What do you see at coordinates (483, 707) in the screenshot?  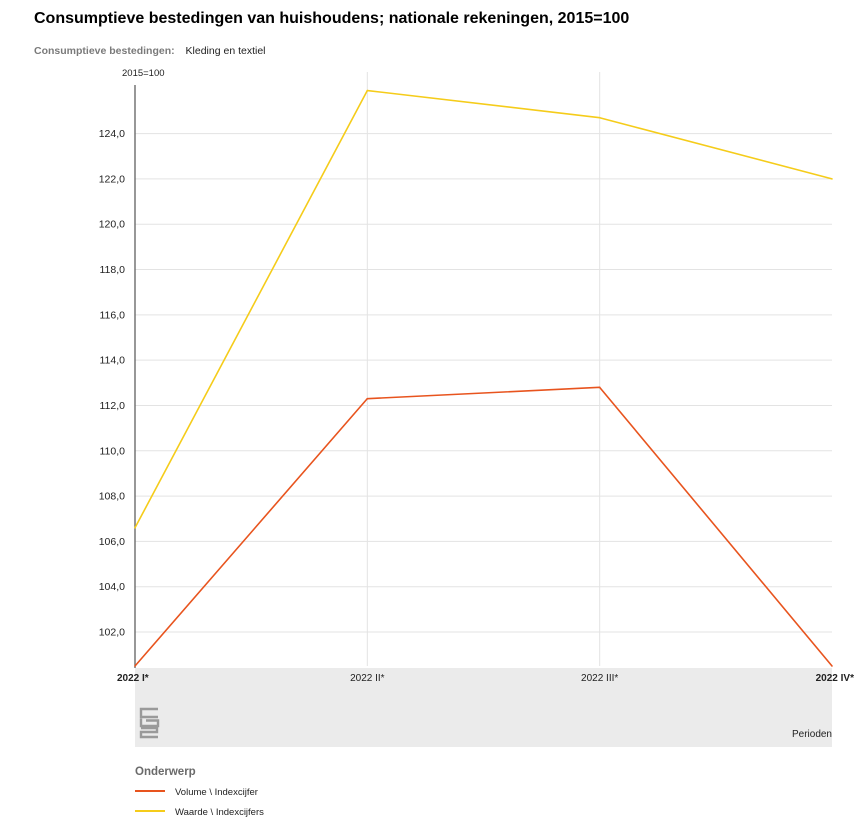 I see `x-axis-band` at bounding box center [483, 707].